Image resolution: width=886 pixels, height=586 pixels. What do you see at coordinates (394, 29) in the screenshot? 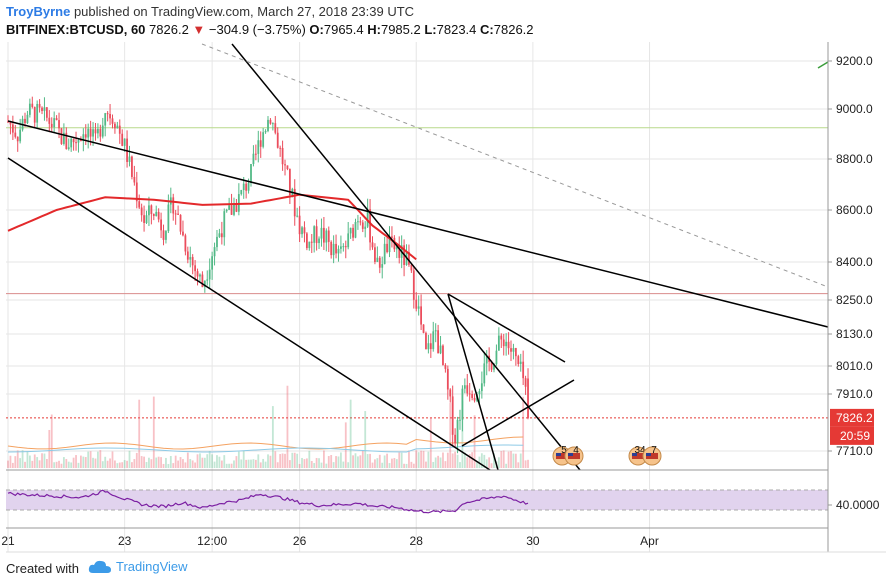
I see `ohlc-h: H:7985.2` at bounding box center [394, 29].